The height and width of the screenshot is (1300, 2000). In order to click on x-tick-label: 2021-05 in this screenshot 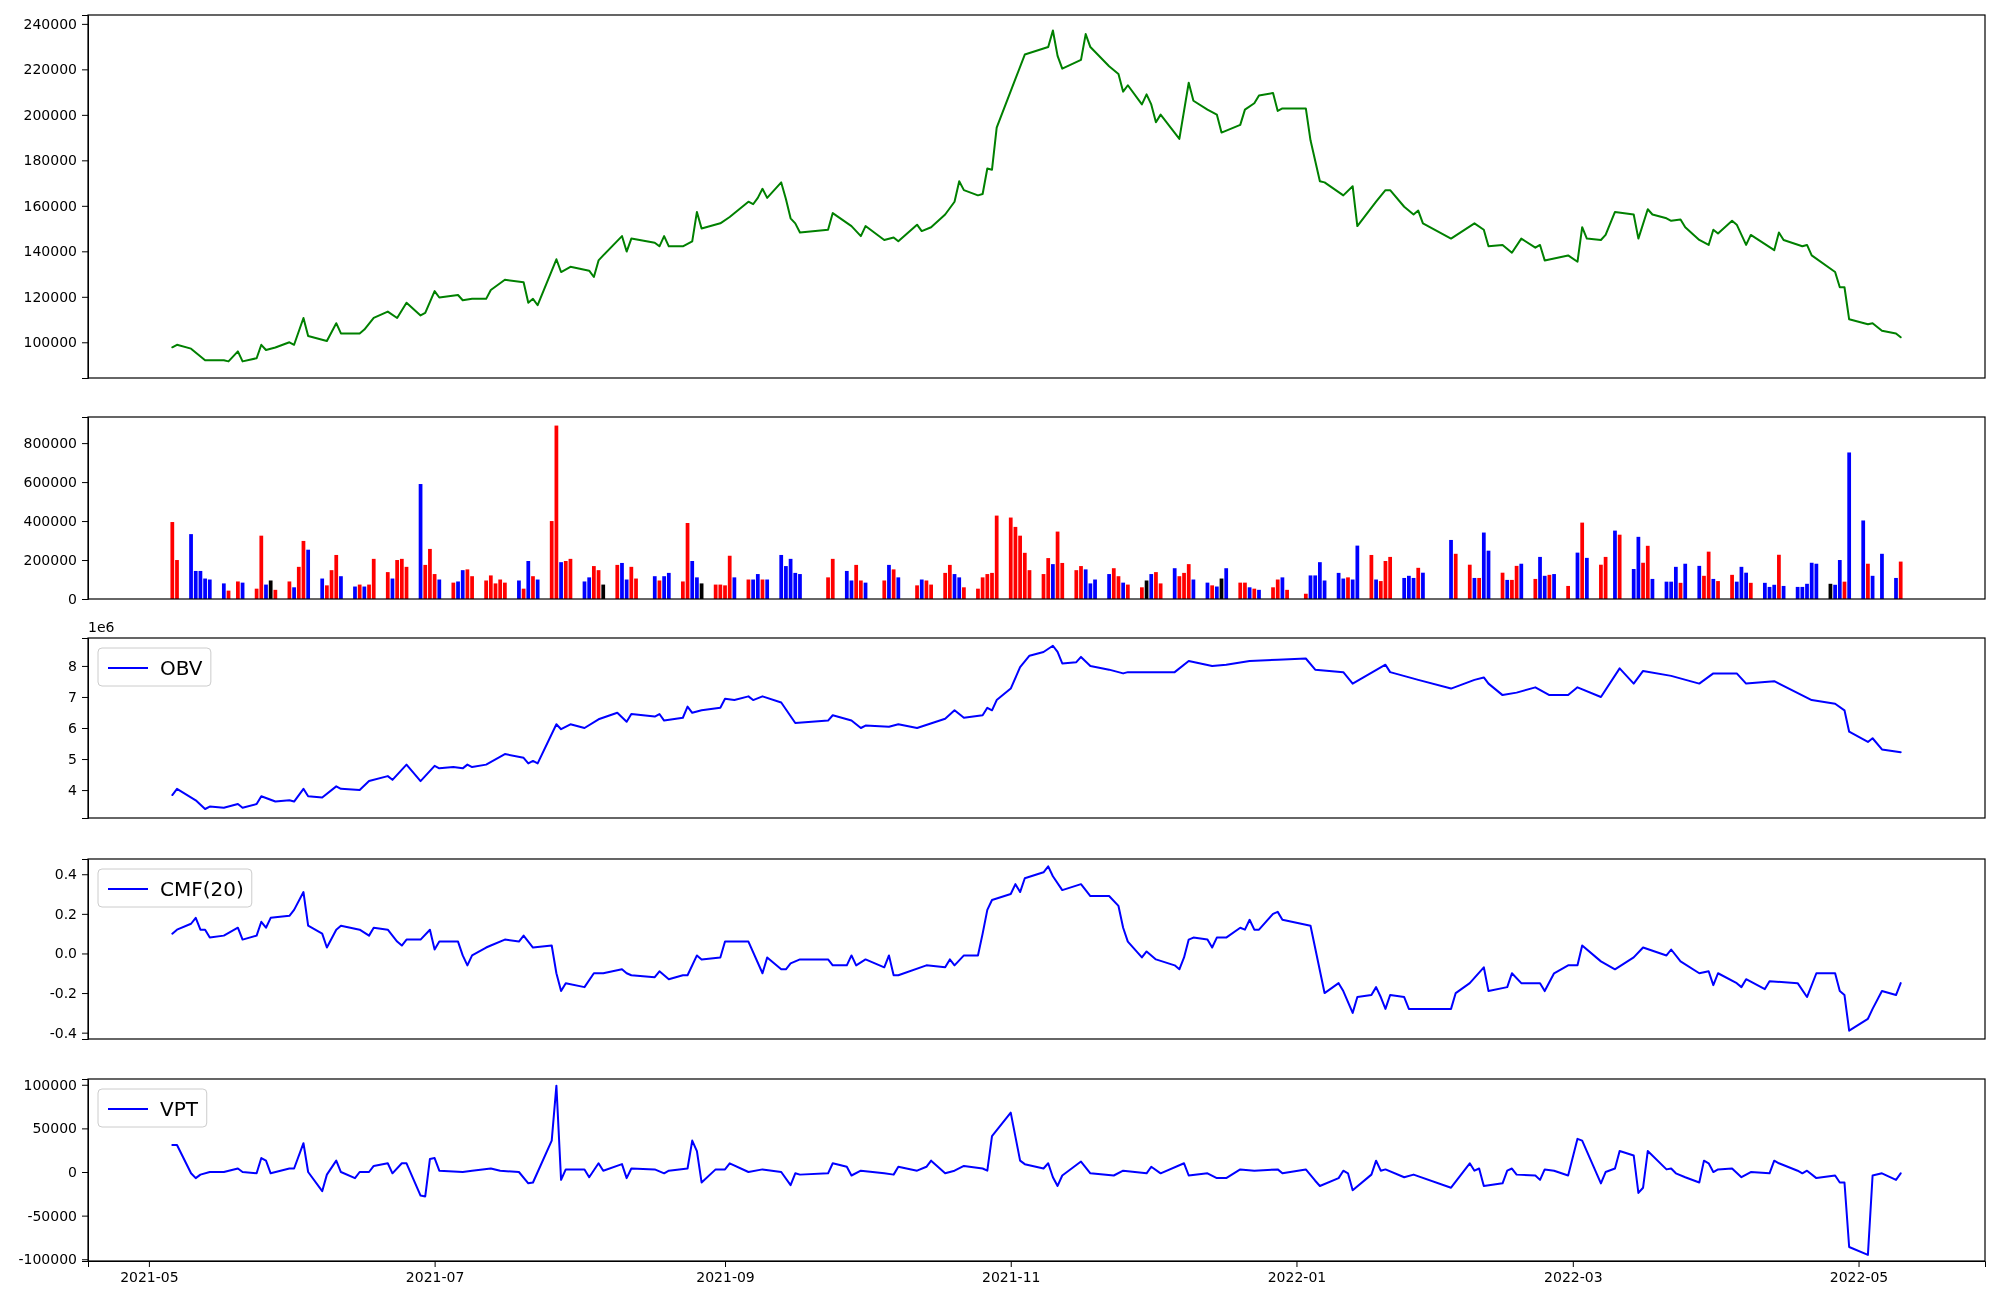, I will do `click(149, 1276)`.